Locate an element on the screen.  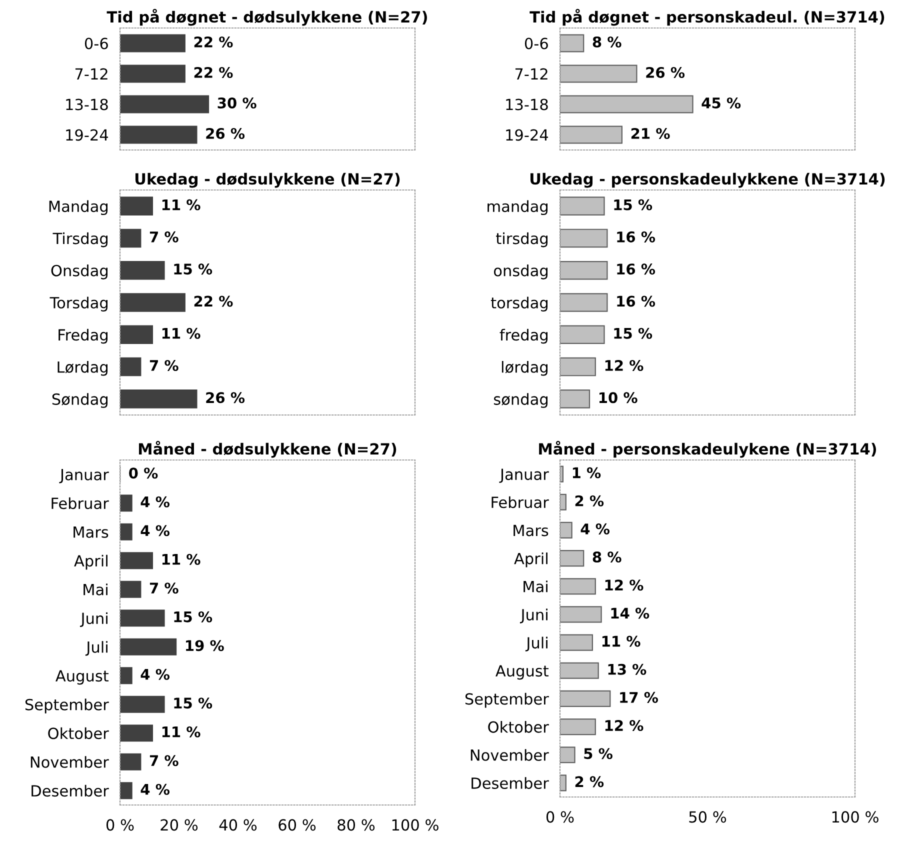
y-tick-label: Tirsdag is located at coordinates (80, 240).